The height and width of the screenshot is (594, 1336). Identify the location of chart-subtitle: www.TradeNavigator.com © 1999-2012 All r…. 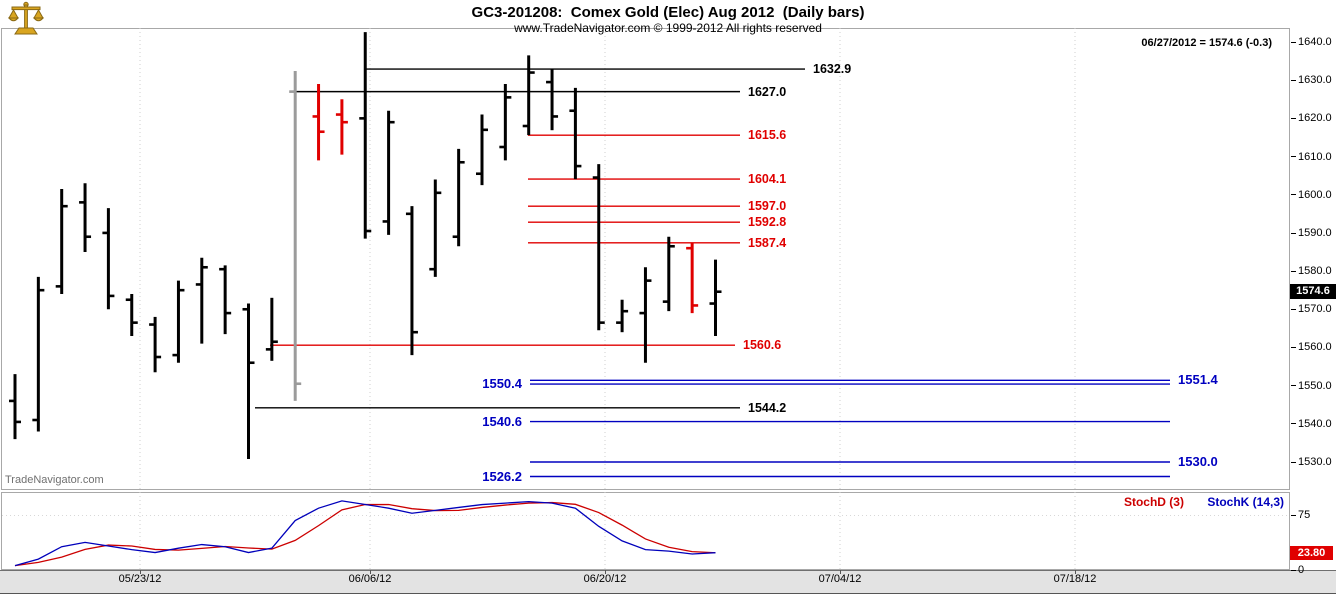
(668, 28).